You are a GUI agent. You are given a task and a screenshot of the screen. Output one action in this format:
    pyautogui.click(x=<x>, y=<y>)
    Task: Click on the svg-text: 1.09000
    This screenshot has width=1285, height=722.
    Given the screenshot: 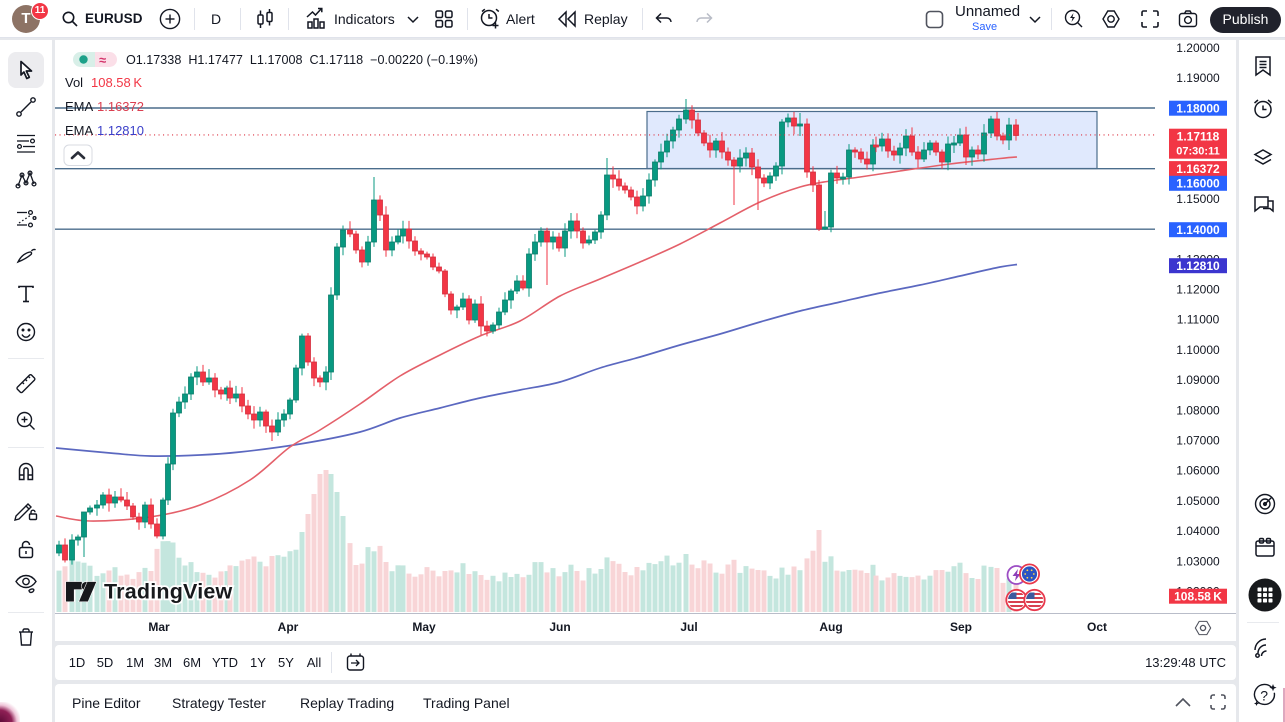 What is the action you would take?
    pyautogui.click(x=1198, y=380)
    